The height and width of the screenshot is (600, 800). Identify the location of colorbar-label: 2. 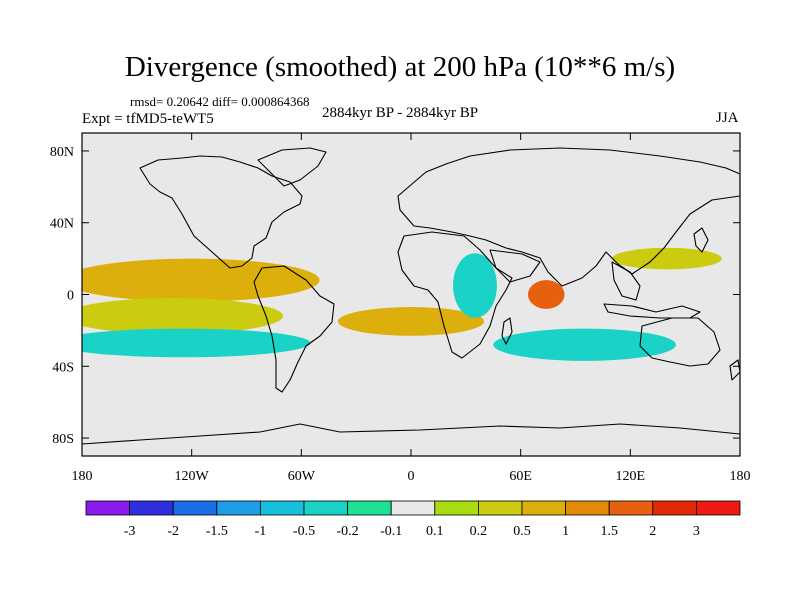
(652, 531).